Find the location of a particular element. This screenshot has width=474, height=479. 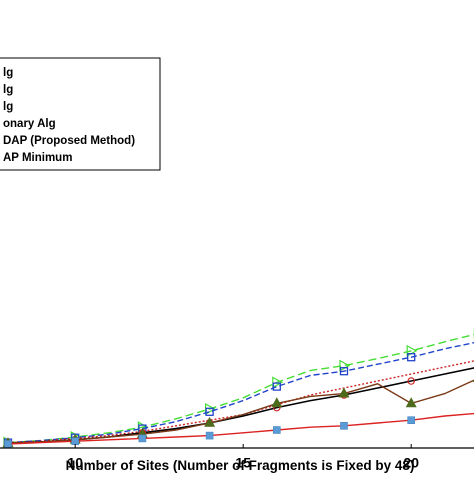

legend-entry-4: DAP (Proposed Method) is located at coordinates (69, 141).